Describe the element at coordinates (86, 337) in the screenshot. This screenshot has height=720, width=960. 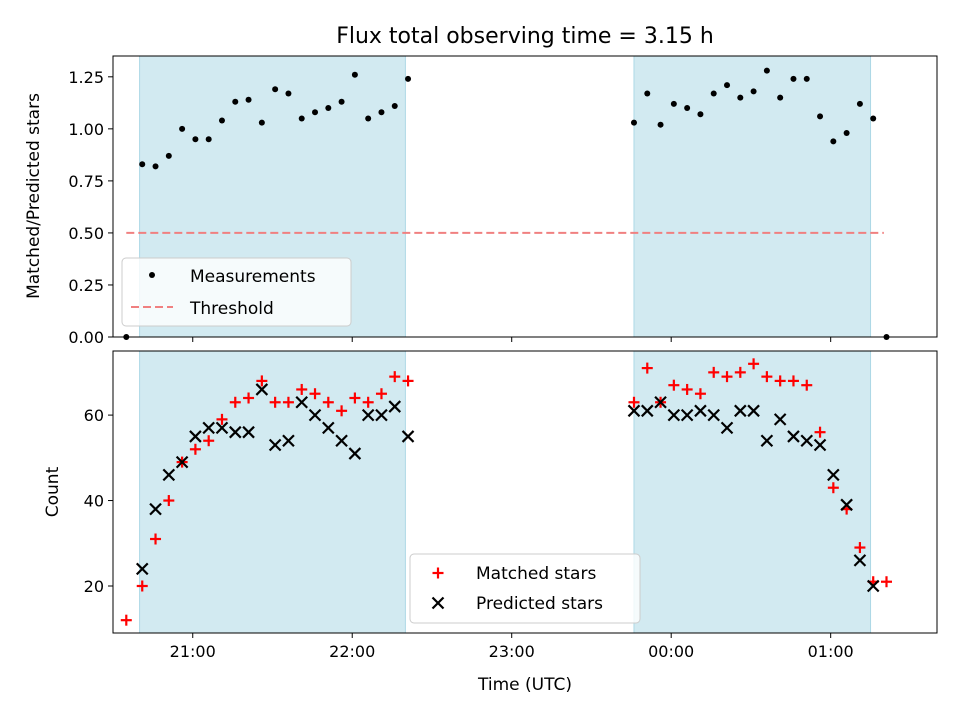
I see `top-y-tick-label: 0.00` at that location.